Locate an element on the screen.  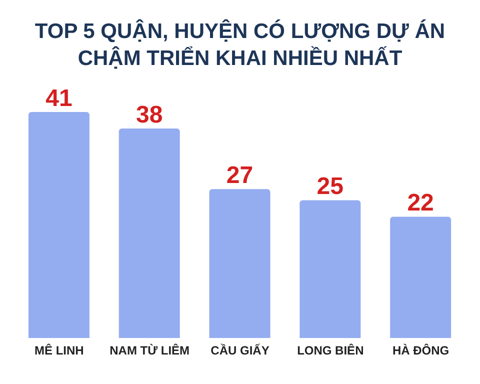
data-label: 25 is located at coordinates (330, 186).